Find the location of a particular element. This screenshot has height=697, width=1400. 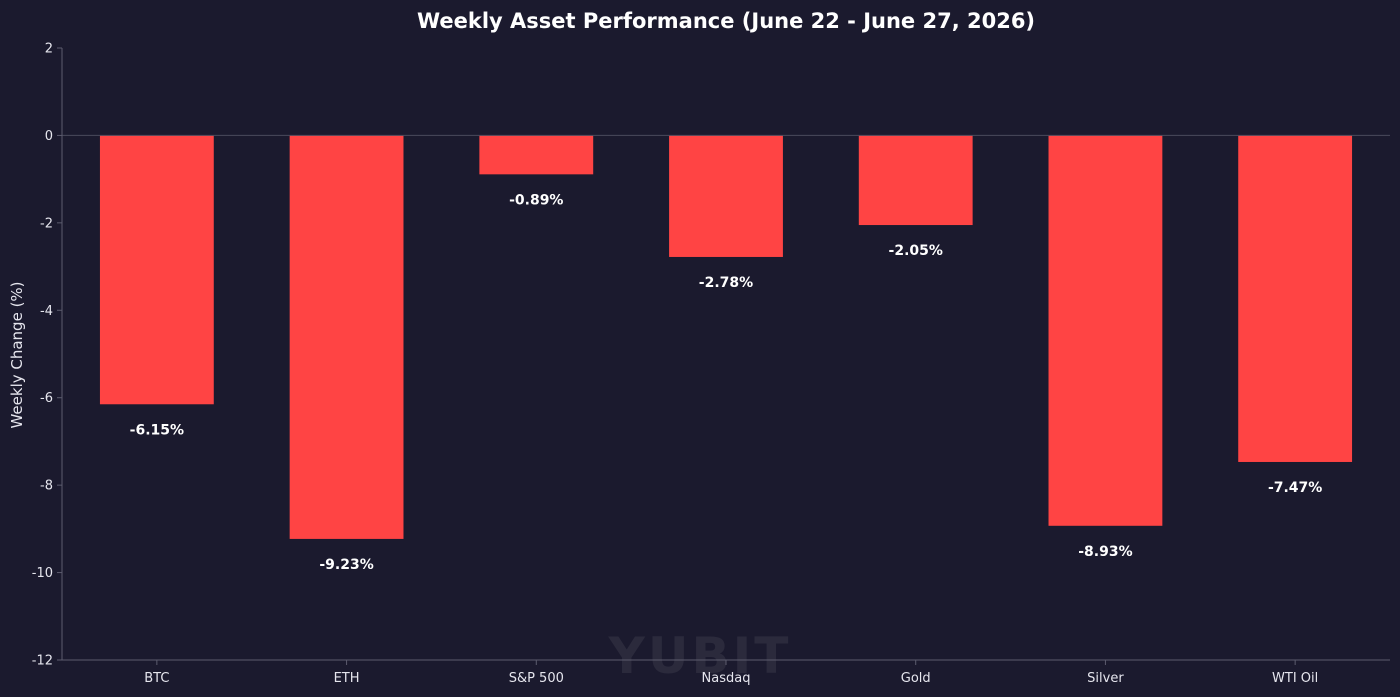

x-tick-label: BTC is located at coordinates (156, 678).